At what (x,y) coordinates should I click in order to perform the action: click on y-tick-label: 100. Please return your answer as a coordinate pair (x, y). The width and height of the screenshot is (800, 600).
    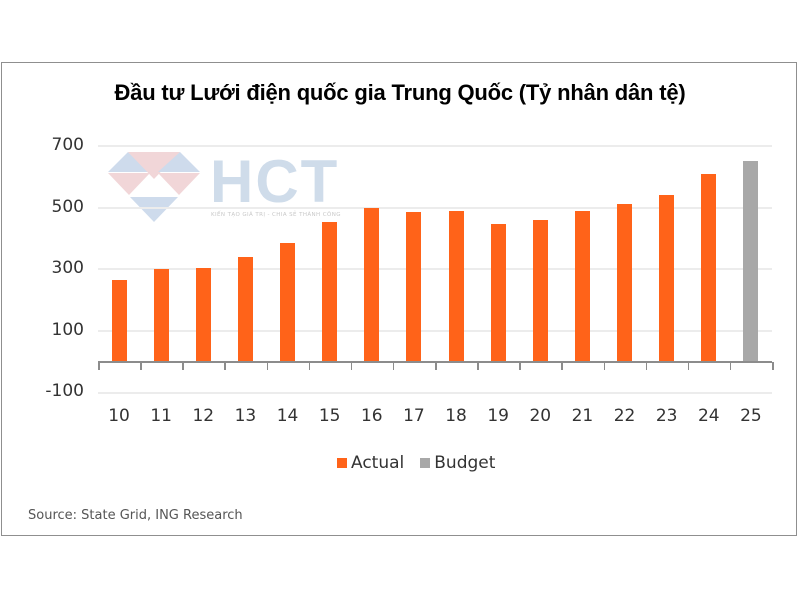
    Looking at the image, I should click on (67, 330).